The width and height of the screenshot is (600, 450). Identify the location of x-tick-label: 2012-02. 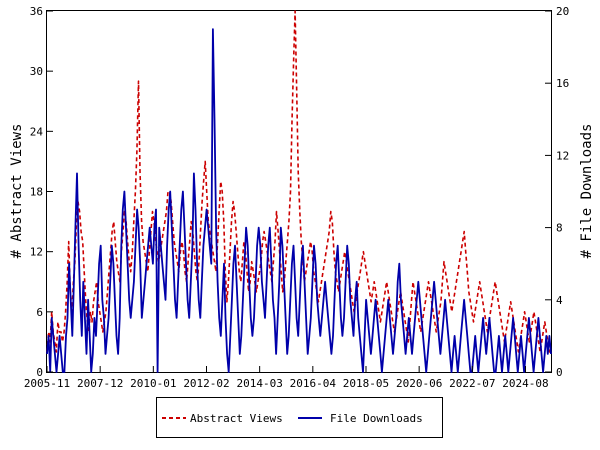
(206, 383).